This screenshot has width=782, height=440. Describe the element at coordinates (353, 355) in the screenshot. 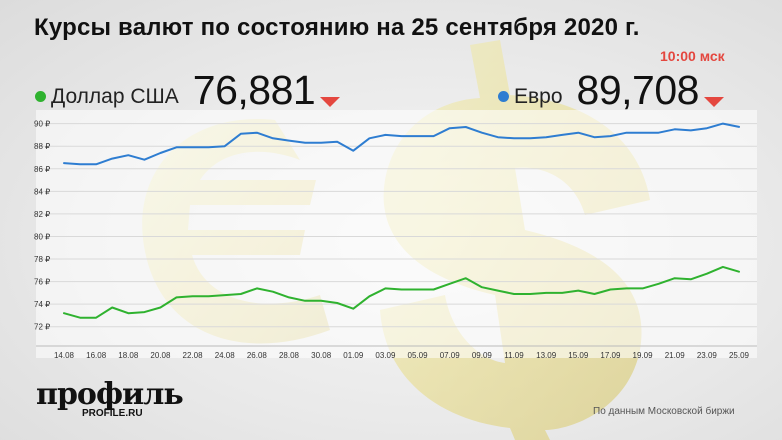

I see `x-tick-label: 01.09` at that location.